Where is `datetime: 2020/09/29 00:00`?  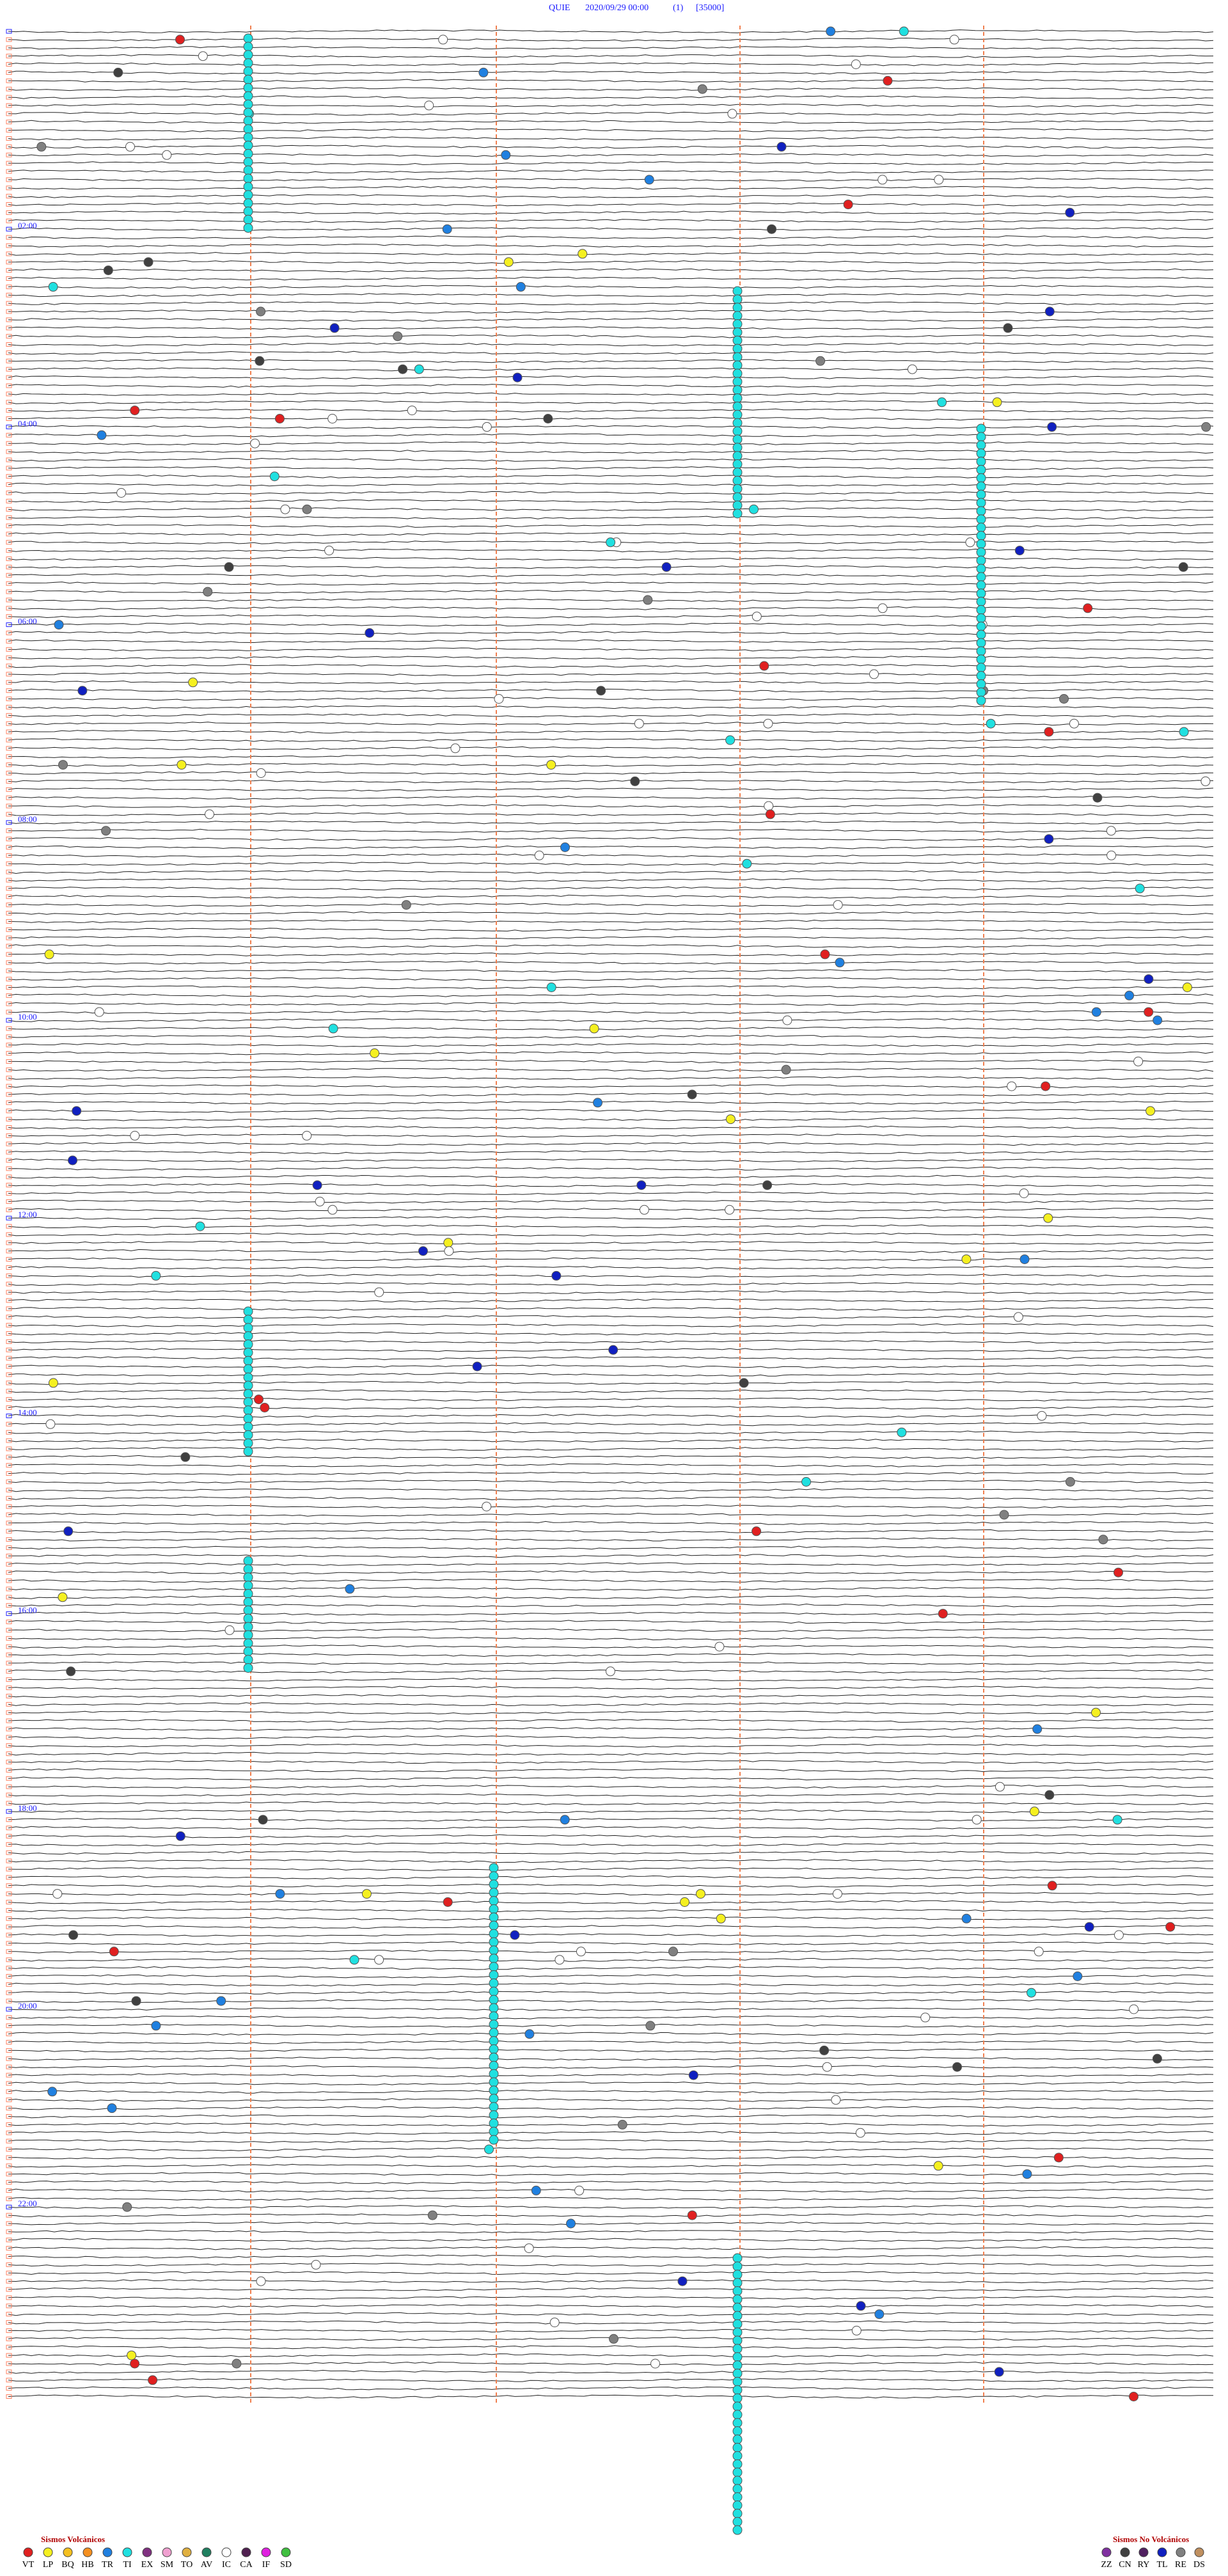 datetime: 2020/09/29 00:00 is located at coordinates (617, 8).